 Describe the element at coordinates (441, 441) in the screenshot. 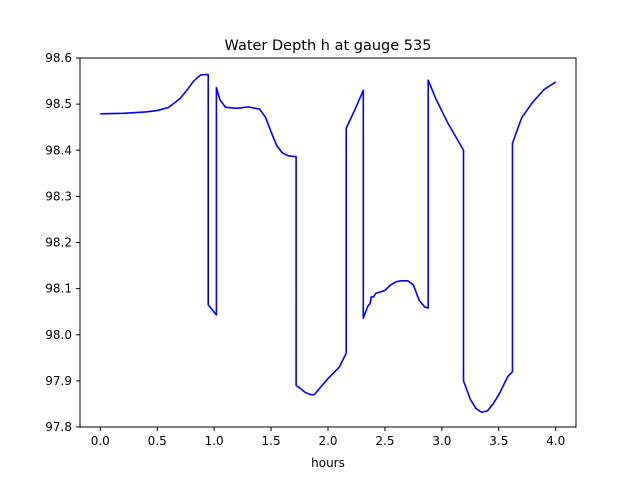

I see `x-tick-label: 3.0` at that location.